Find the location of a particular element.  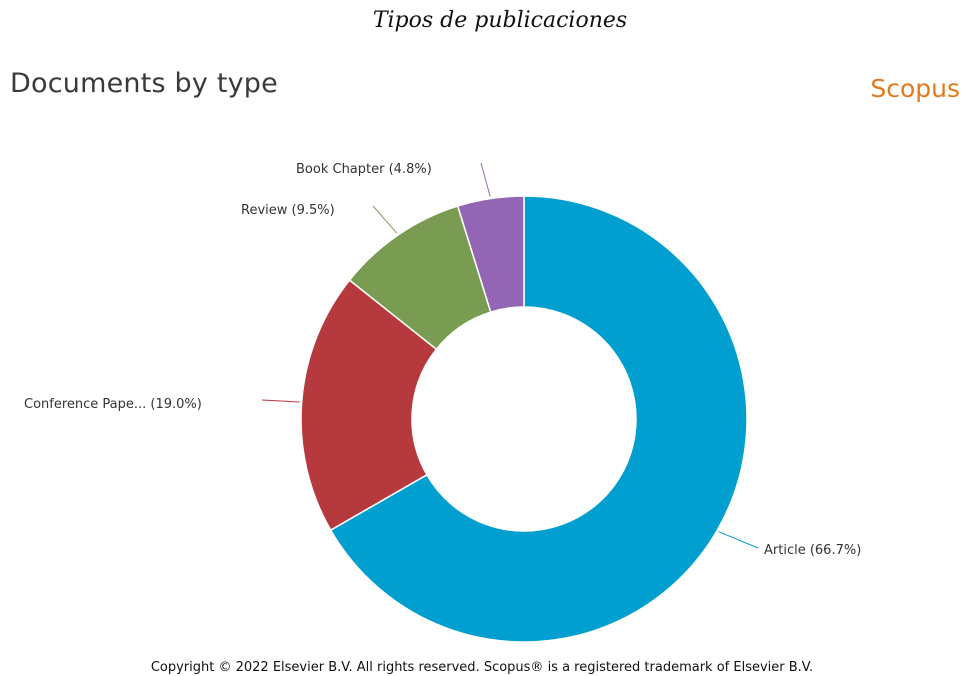

chart-title: Documents by type is located at coordinates (144, 83).